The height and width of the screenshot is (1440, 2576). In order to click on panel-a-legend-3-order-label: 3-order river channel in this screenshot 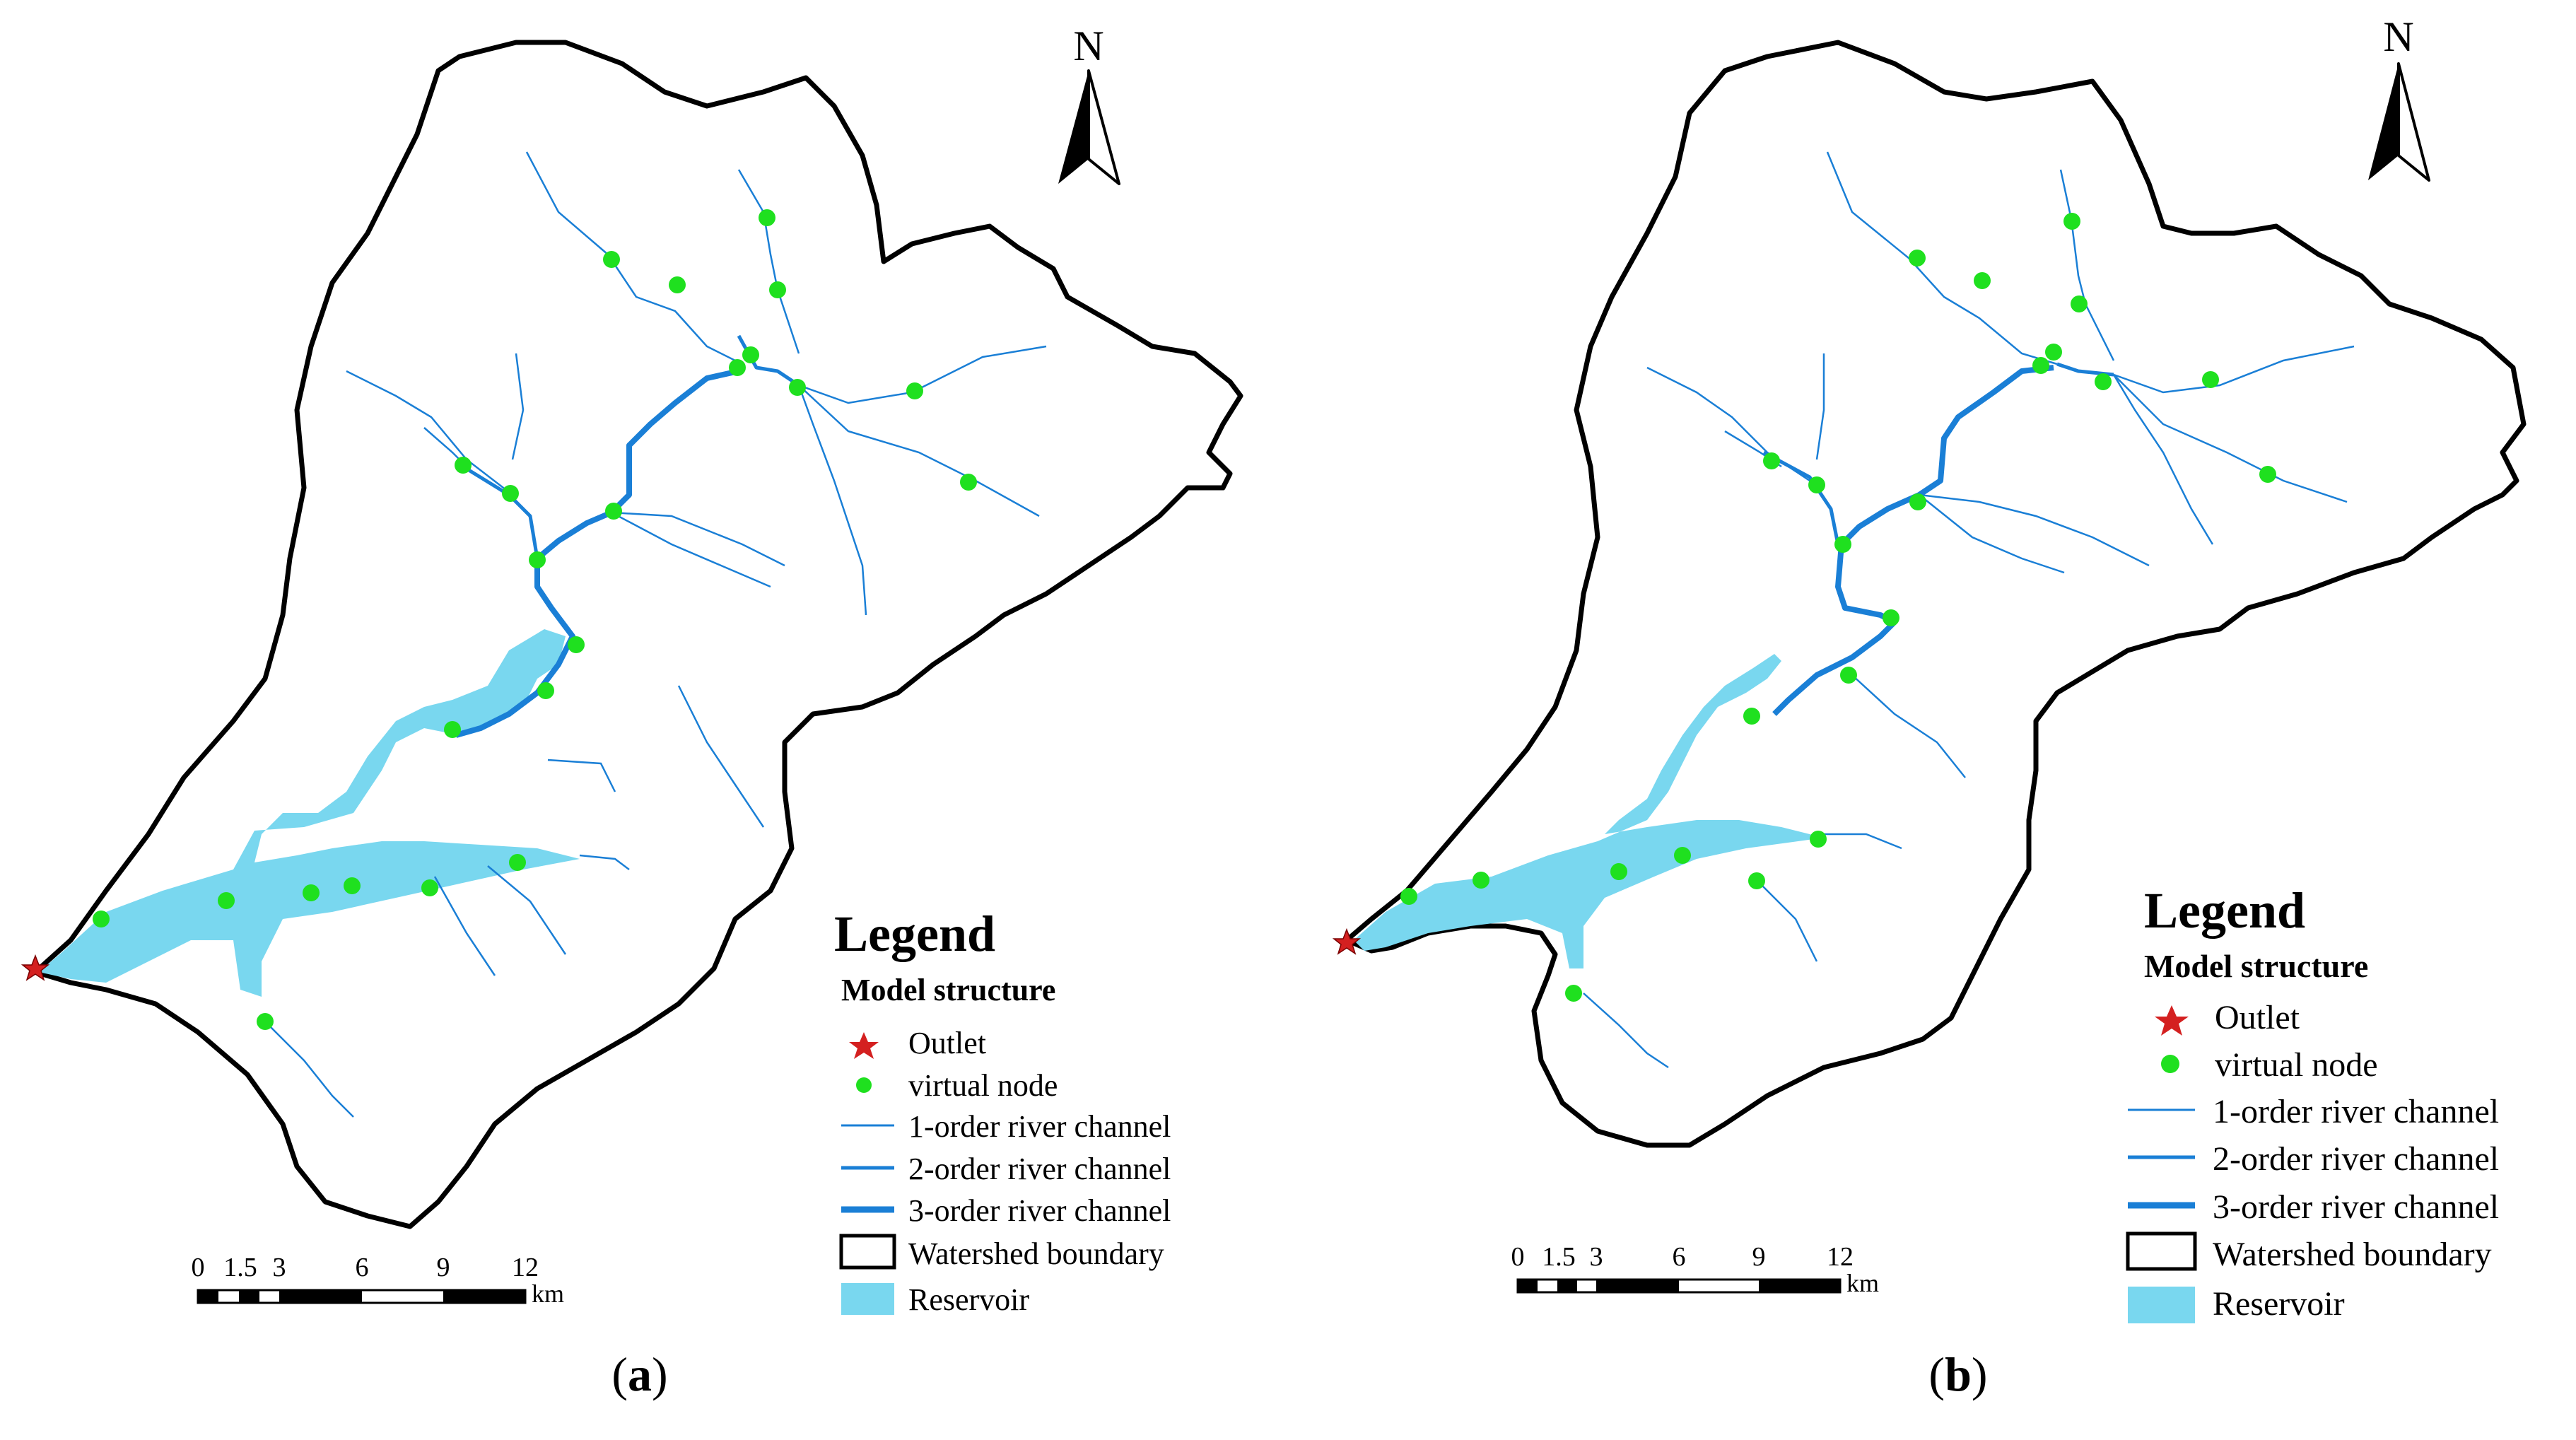, I will do `click(1039, 1210)`.